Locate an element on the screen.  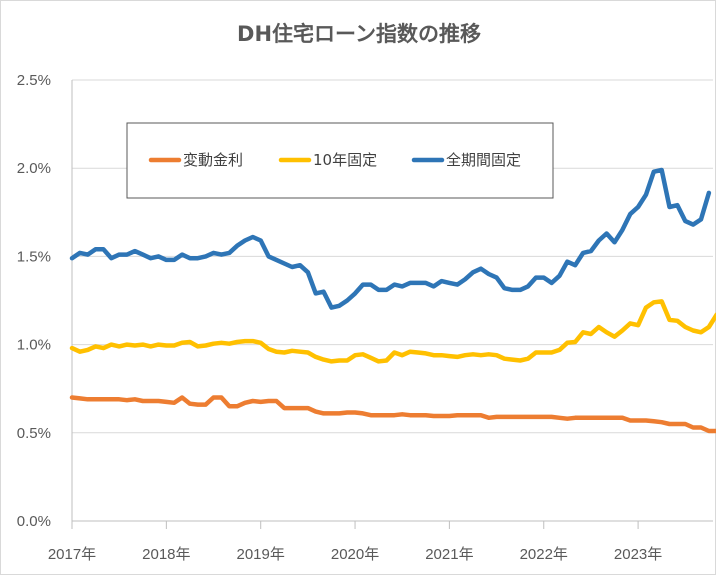
y-tick-label: 2.5% is located at coordinates (34, 80).